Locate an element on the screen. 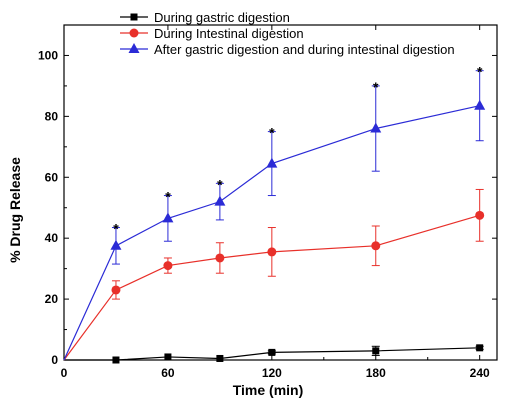  y-tick-label: 0 is located at coordinates (54, 360).